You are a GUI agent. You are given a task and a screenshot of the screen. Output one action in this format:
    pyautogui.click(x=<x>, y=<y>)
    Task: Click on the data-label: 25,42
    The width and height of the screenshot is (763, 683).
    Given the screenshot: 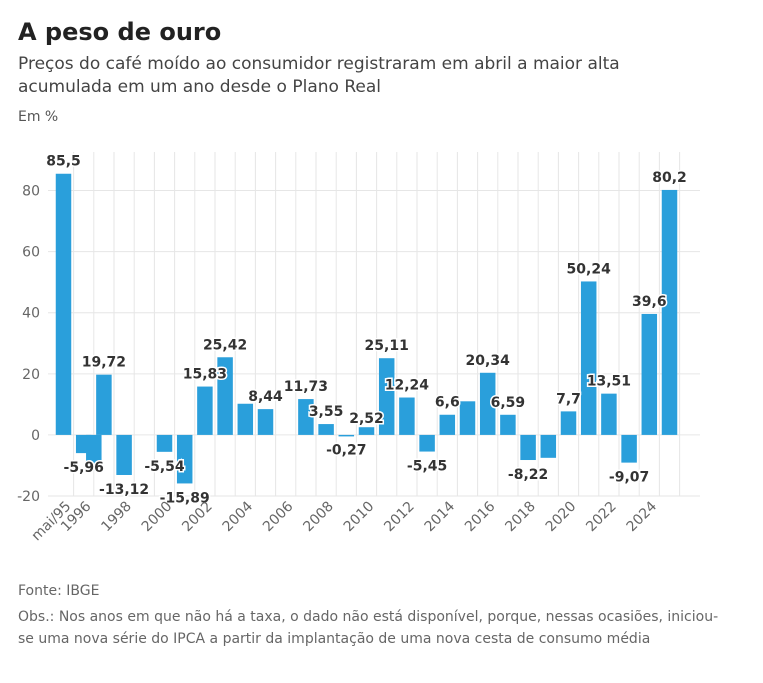 What is the action you would take?
    pyautogui.click(x=225, y=345)
    